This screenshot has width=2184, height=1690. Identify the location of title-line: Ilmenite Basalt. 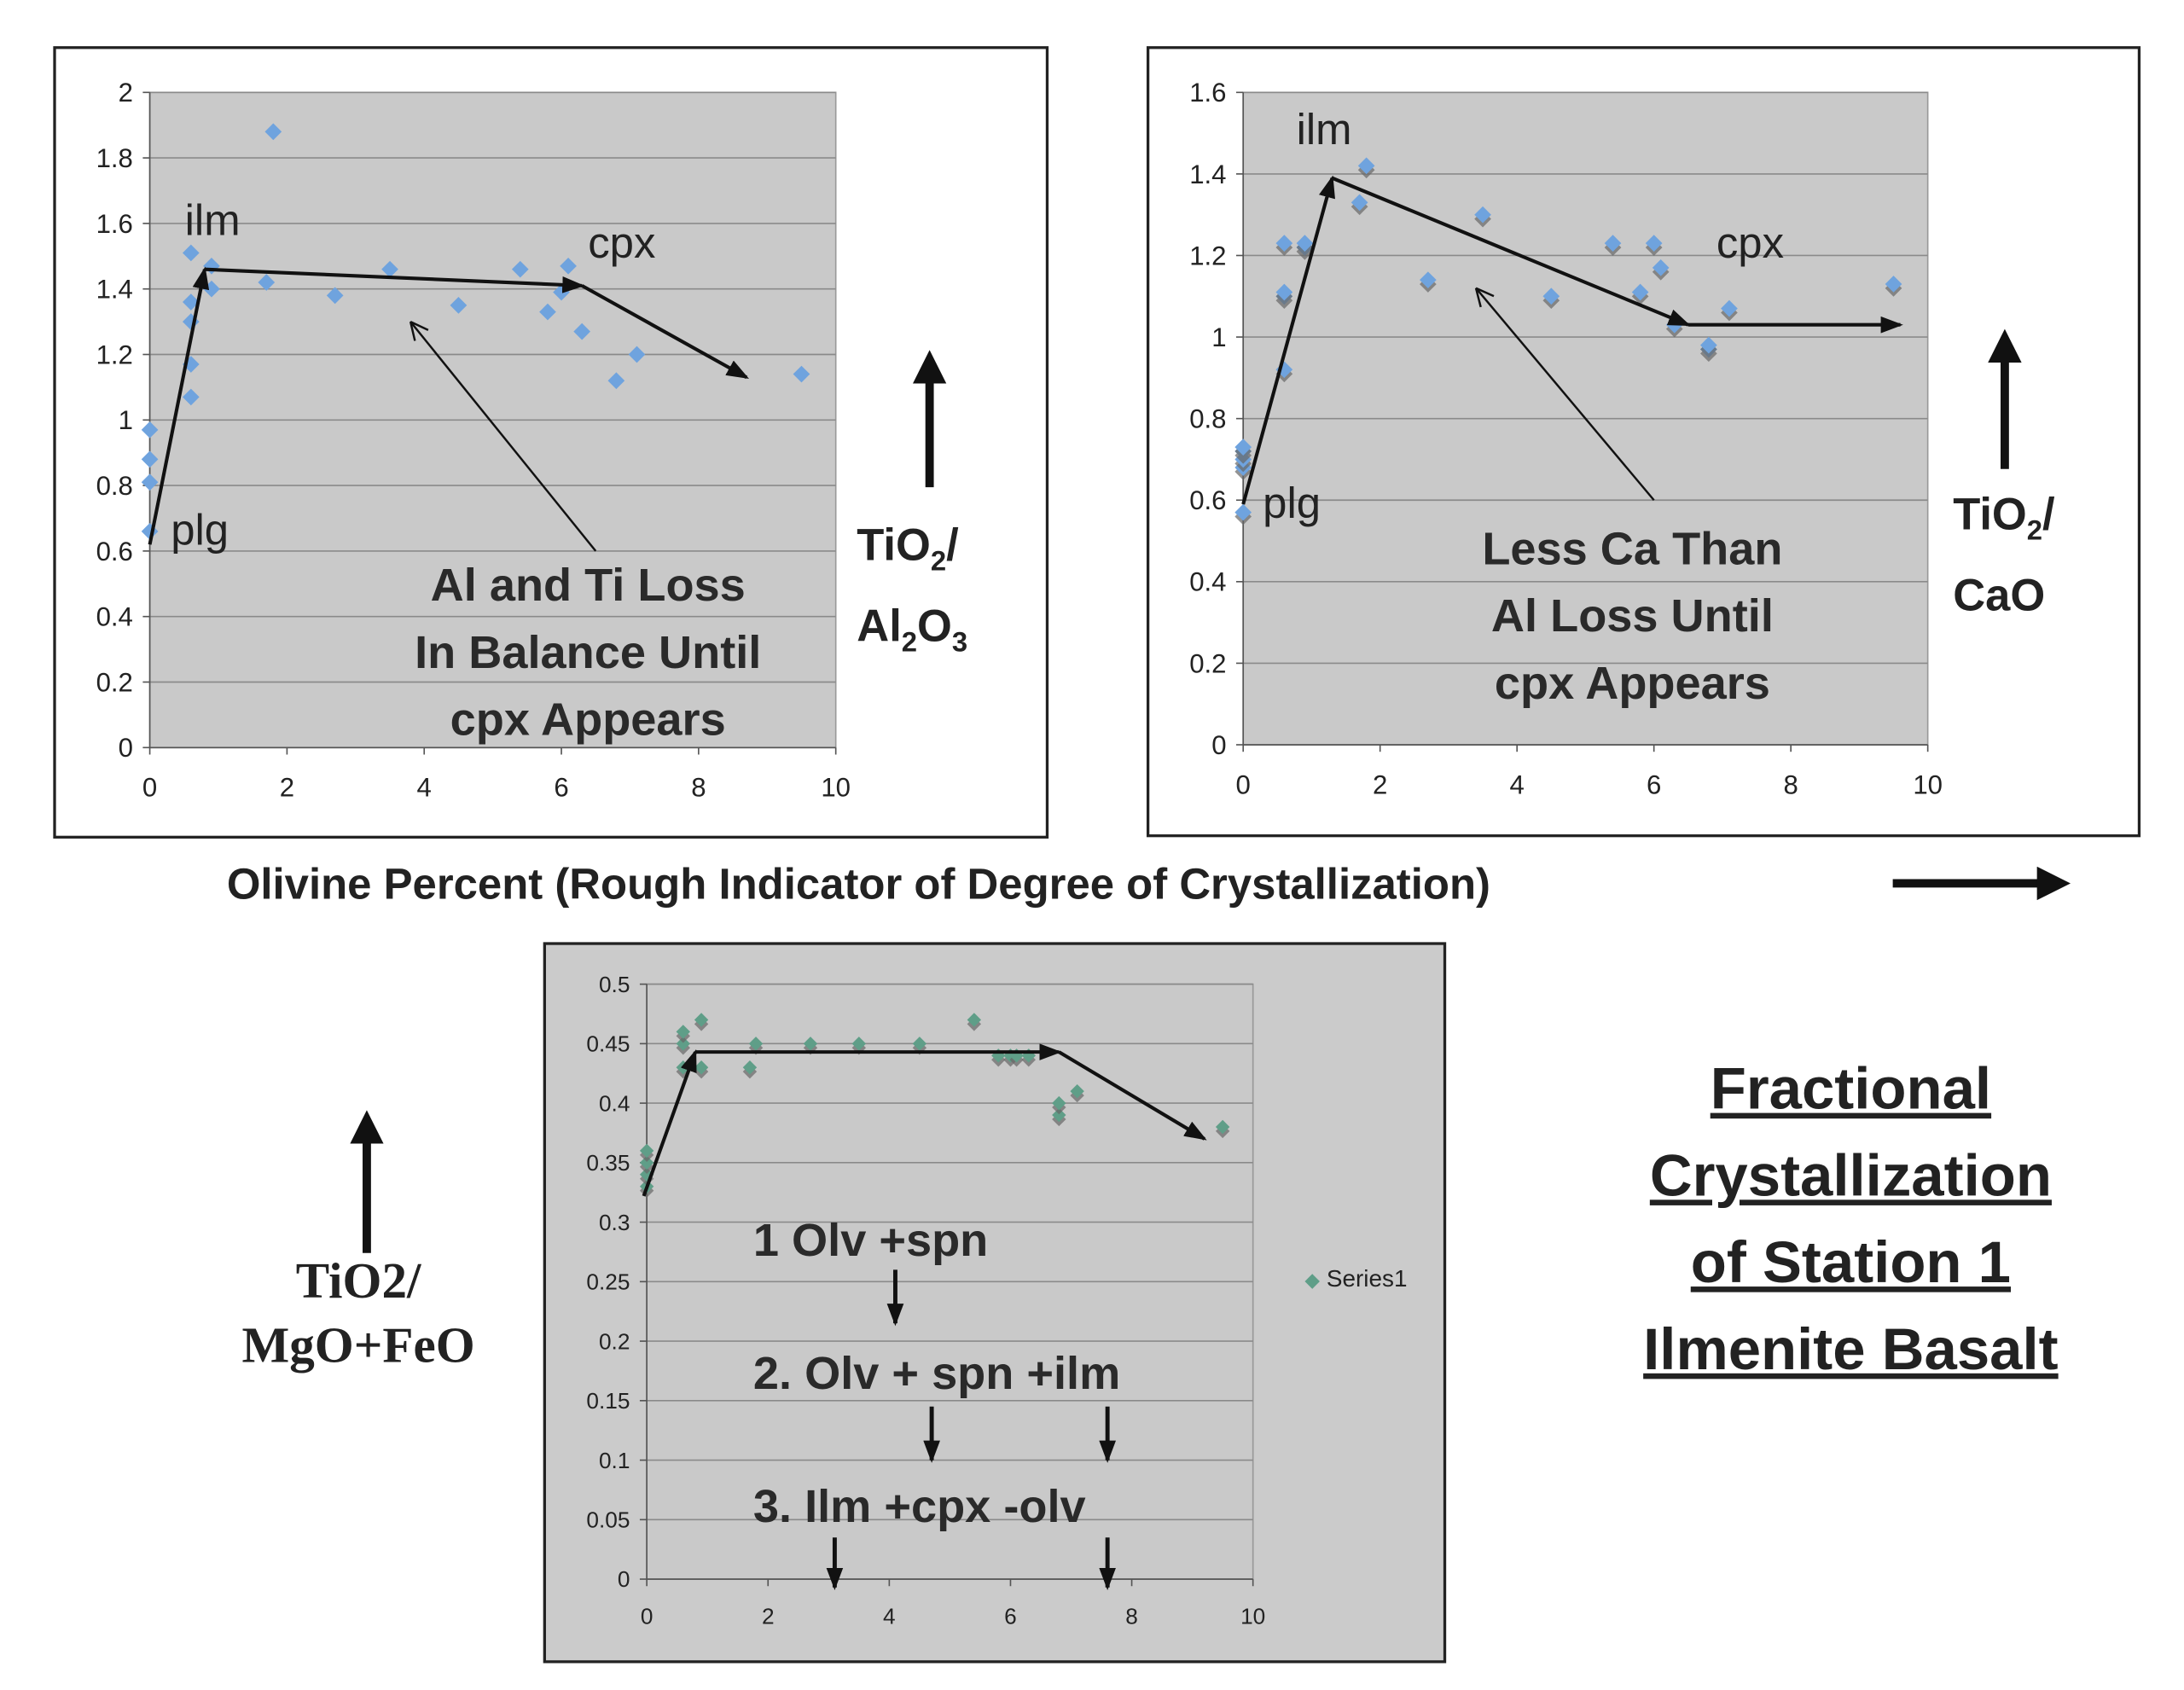
(1851, 1348).